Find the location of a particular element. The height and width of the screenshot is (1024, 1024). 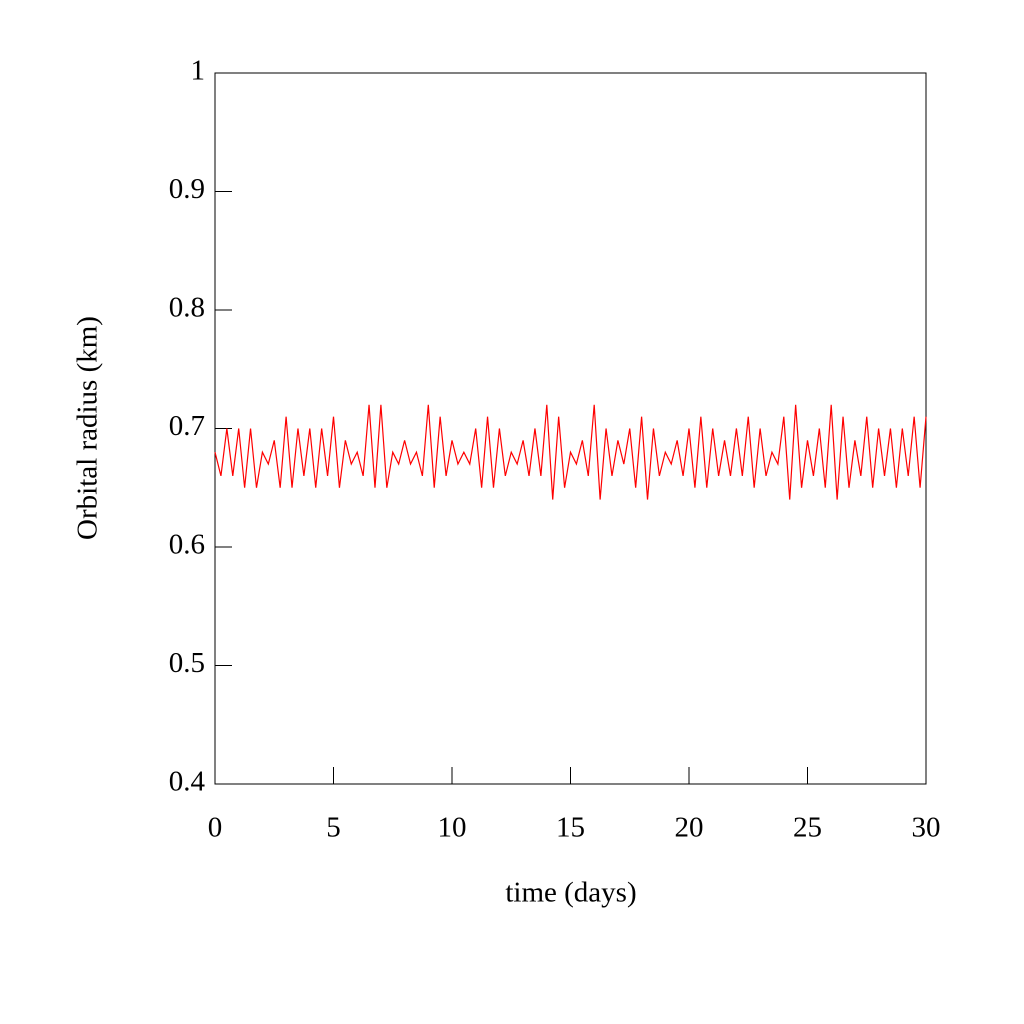

x-tick-label: 0 is located at coordinates (215, 828).